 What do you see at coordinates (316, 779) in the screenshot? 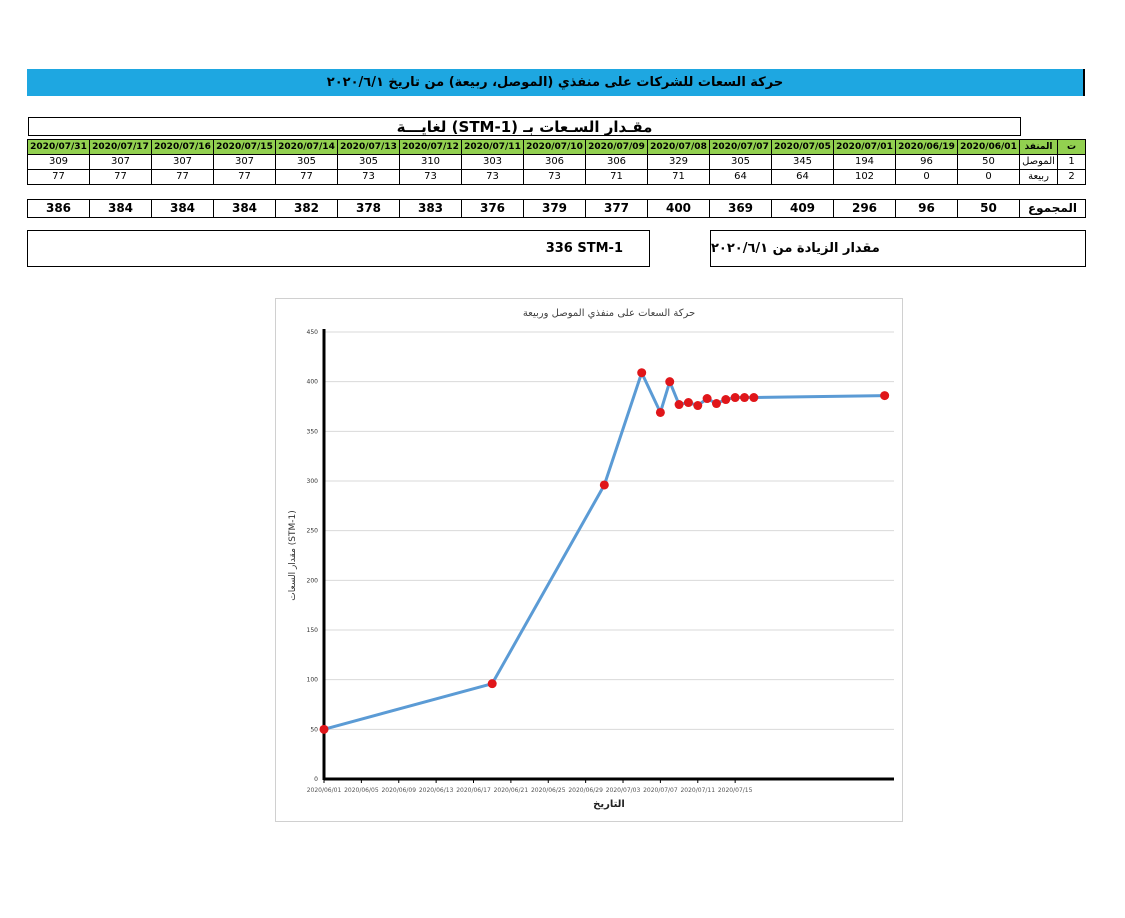
I see `y-tick-label: 0` at bounding box center [316, 779].